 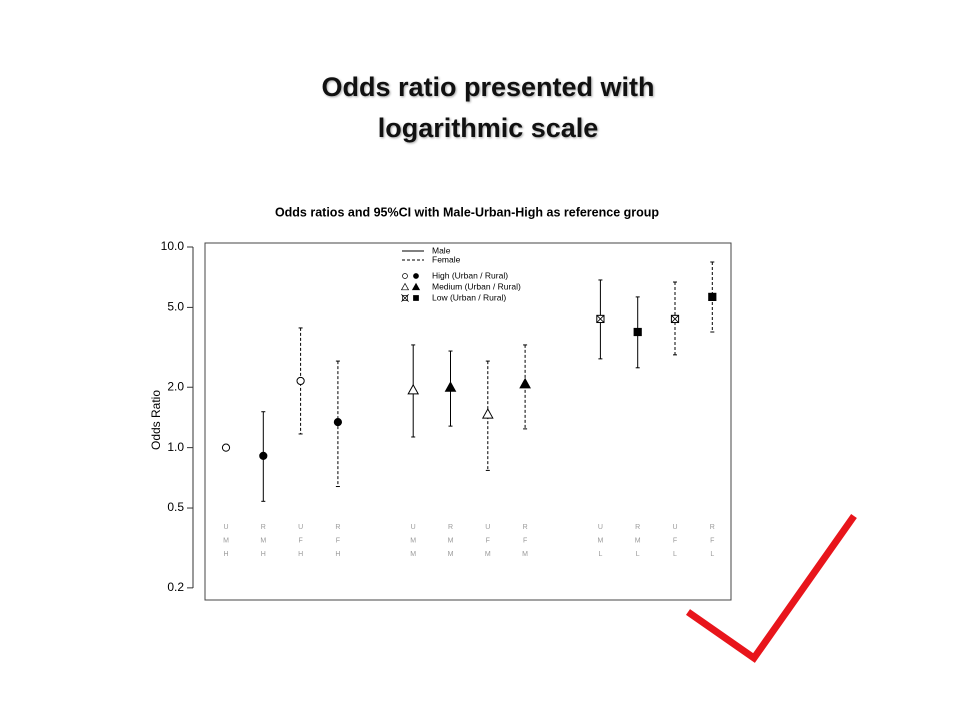 I want to click on slide-title: logarithmic scale, so click(x=488, y=128).